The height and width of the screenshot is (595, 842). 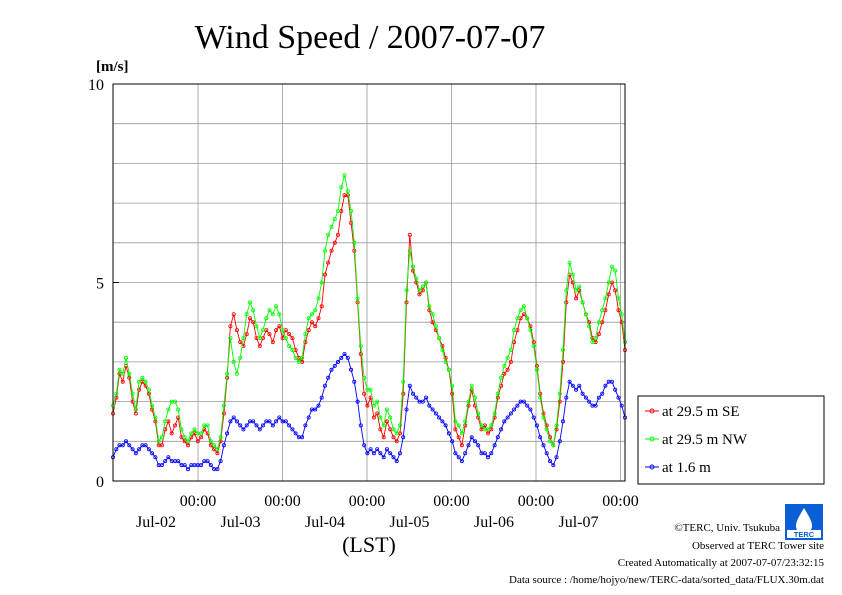 I want to click on copyright-text: ©TERC, Univ. Tsukuba, so click(x=727, y=528).